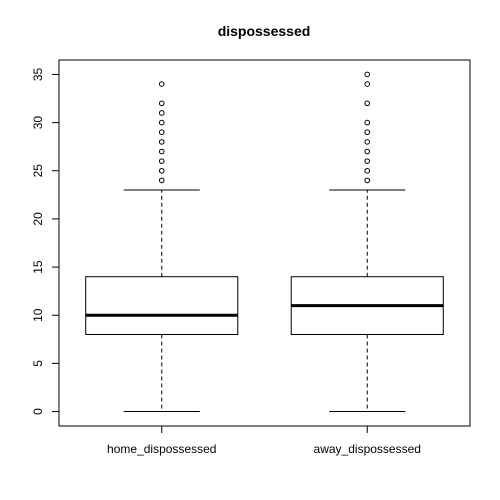 The width and height of the screenshot is (500, 500). Describe the element at coordinates (38, 123) in the screenshot. I see `y-tick-label: 30` at that location.